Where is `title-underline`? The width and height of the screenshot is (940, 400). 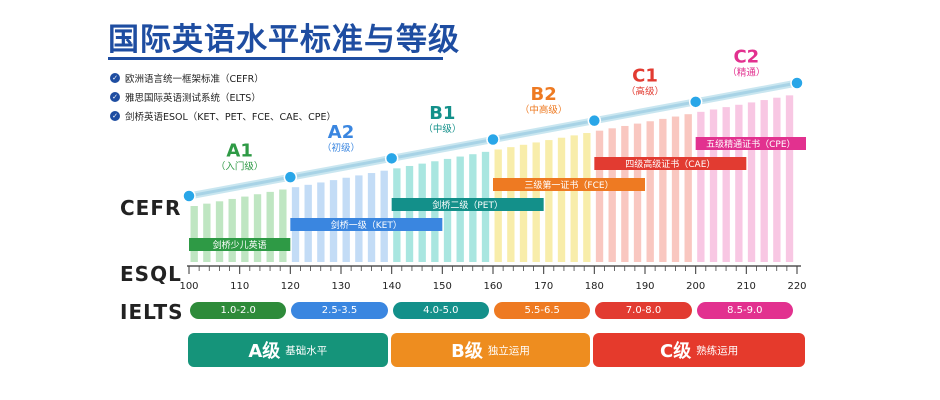
title-underline is located at coordinates (275, 58).